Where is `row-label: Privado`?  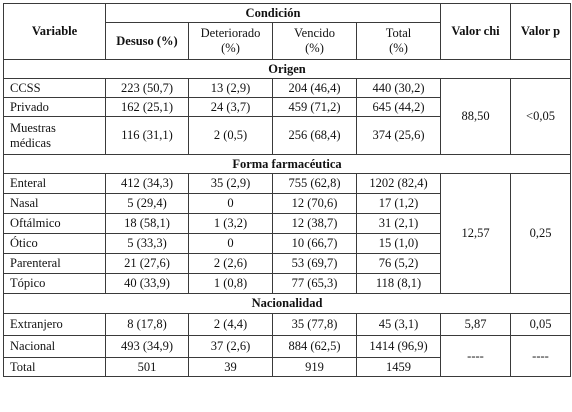 row-label: Privado is located at coordinates (54, 107).